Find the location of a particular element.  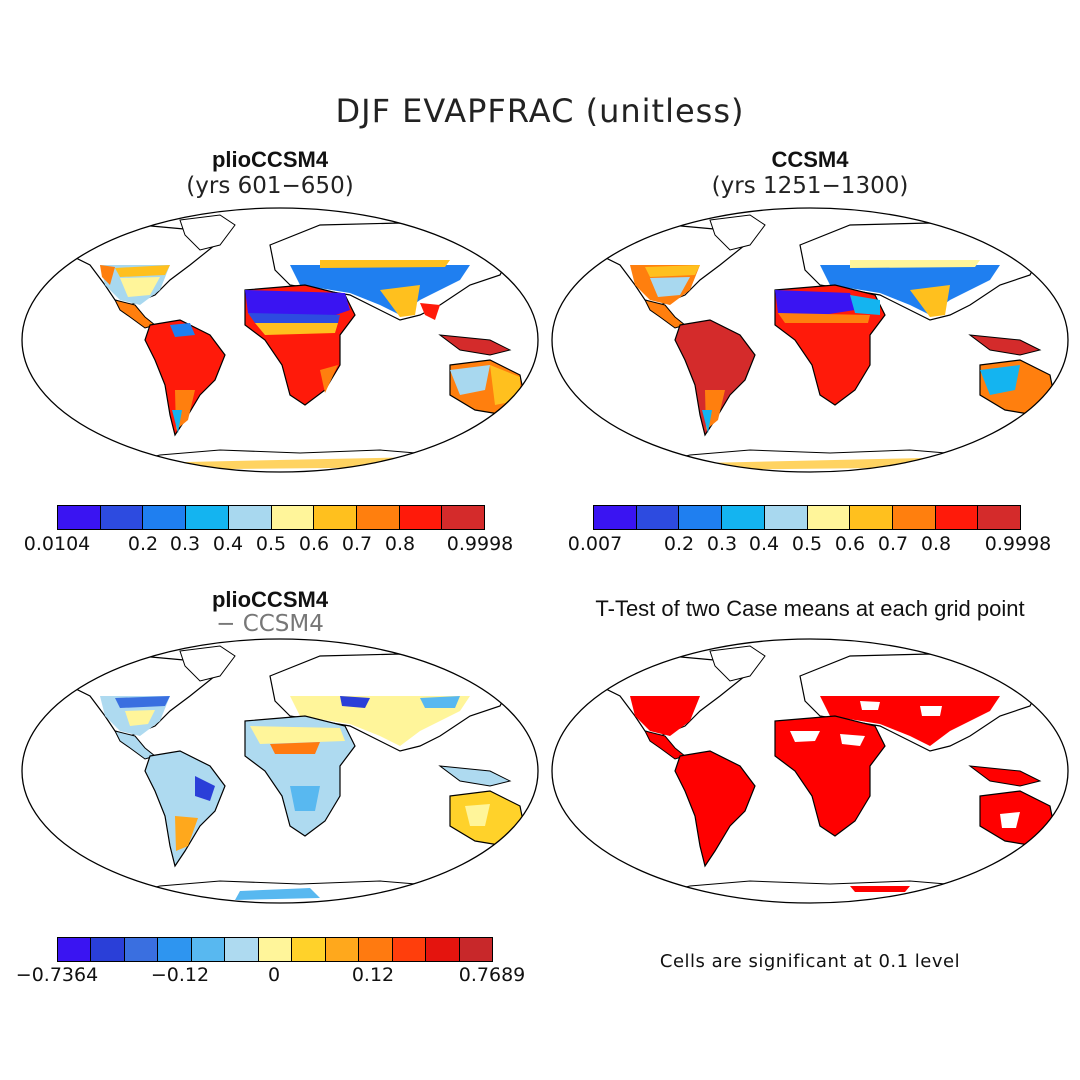

colorbar-tick: −0.7364 is located at coordinates (57, 975).